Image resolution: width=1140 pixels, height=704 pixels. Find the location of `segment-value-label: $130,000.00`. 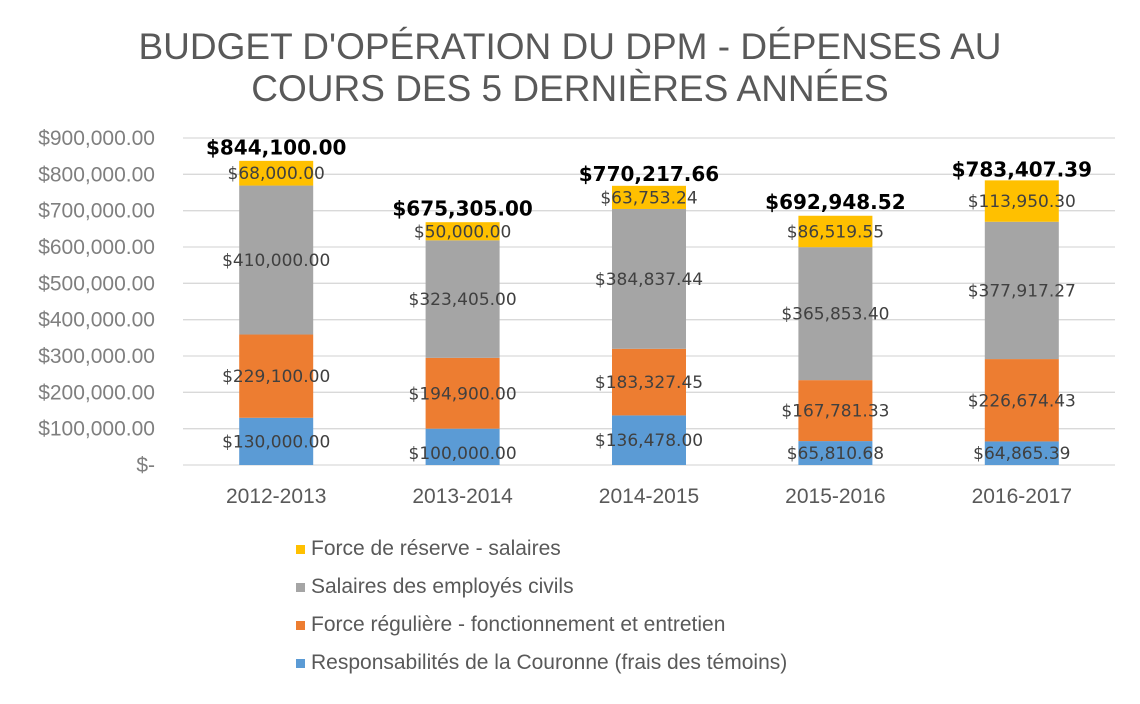

segment-value-label: $130,000.00 is located at coordinates (276, 442).